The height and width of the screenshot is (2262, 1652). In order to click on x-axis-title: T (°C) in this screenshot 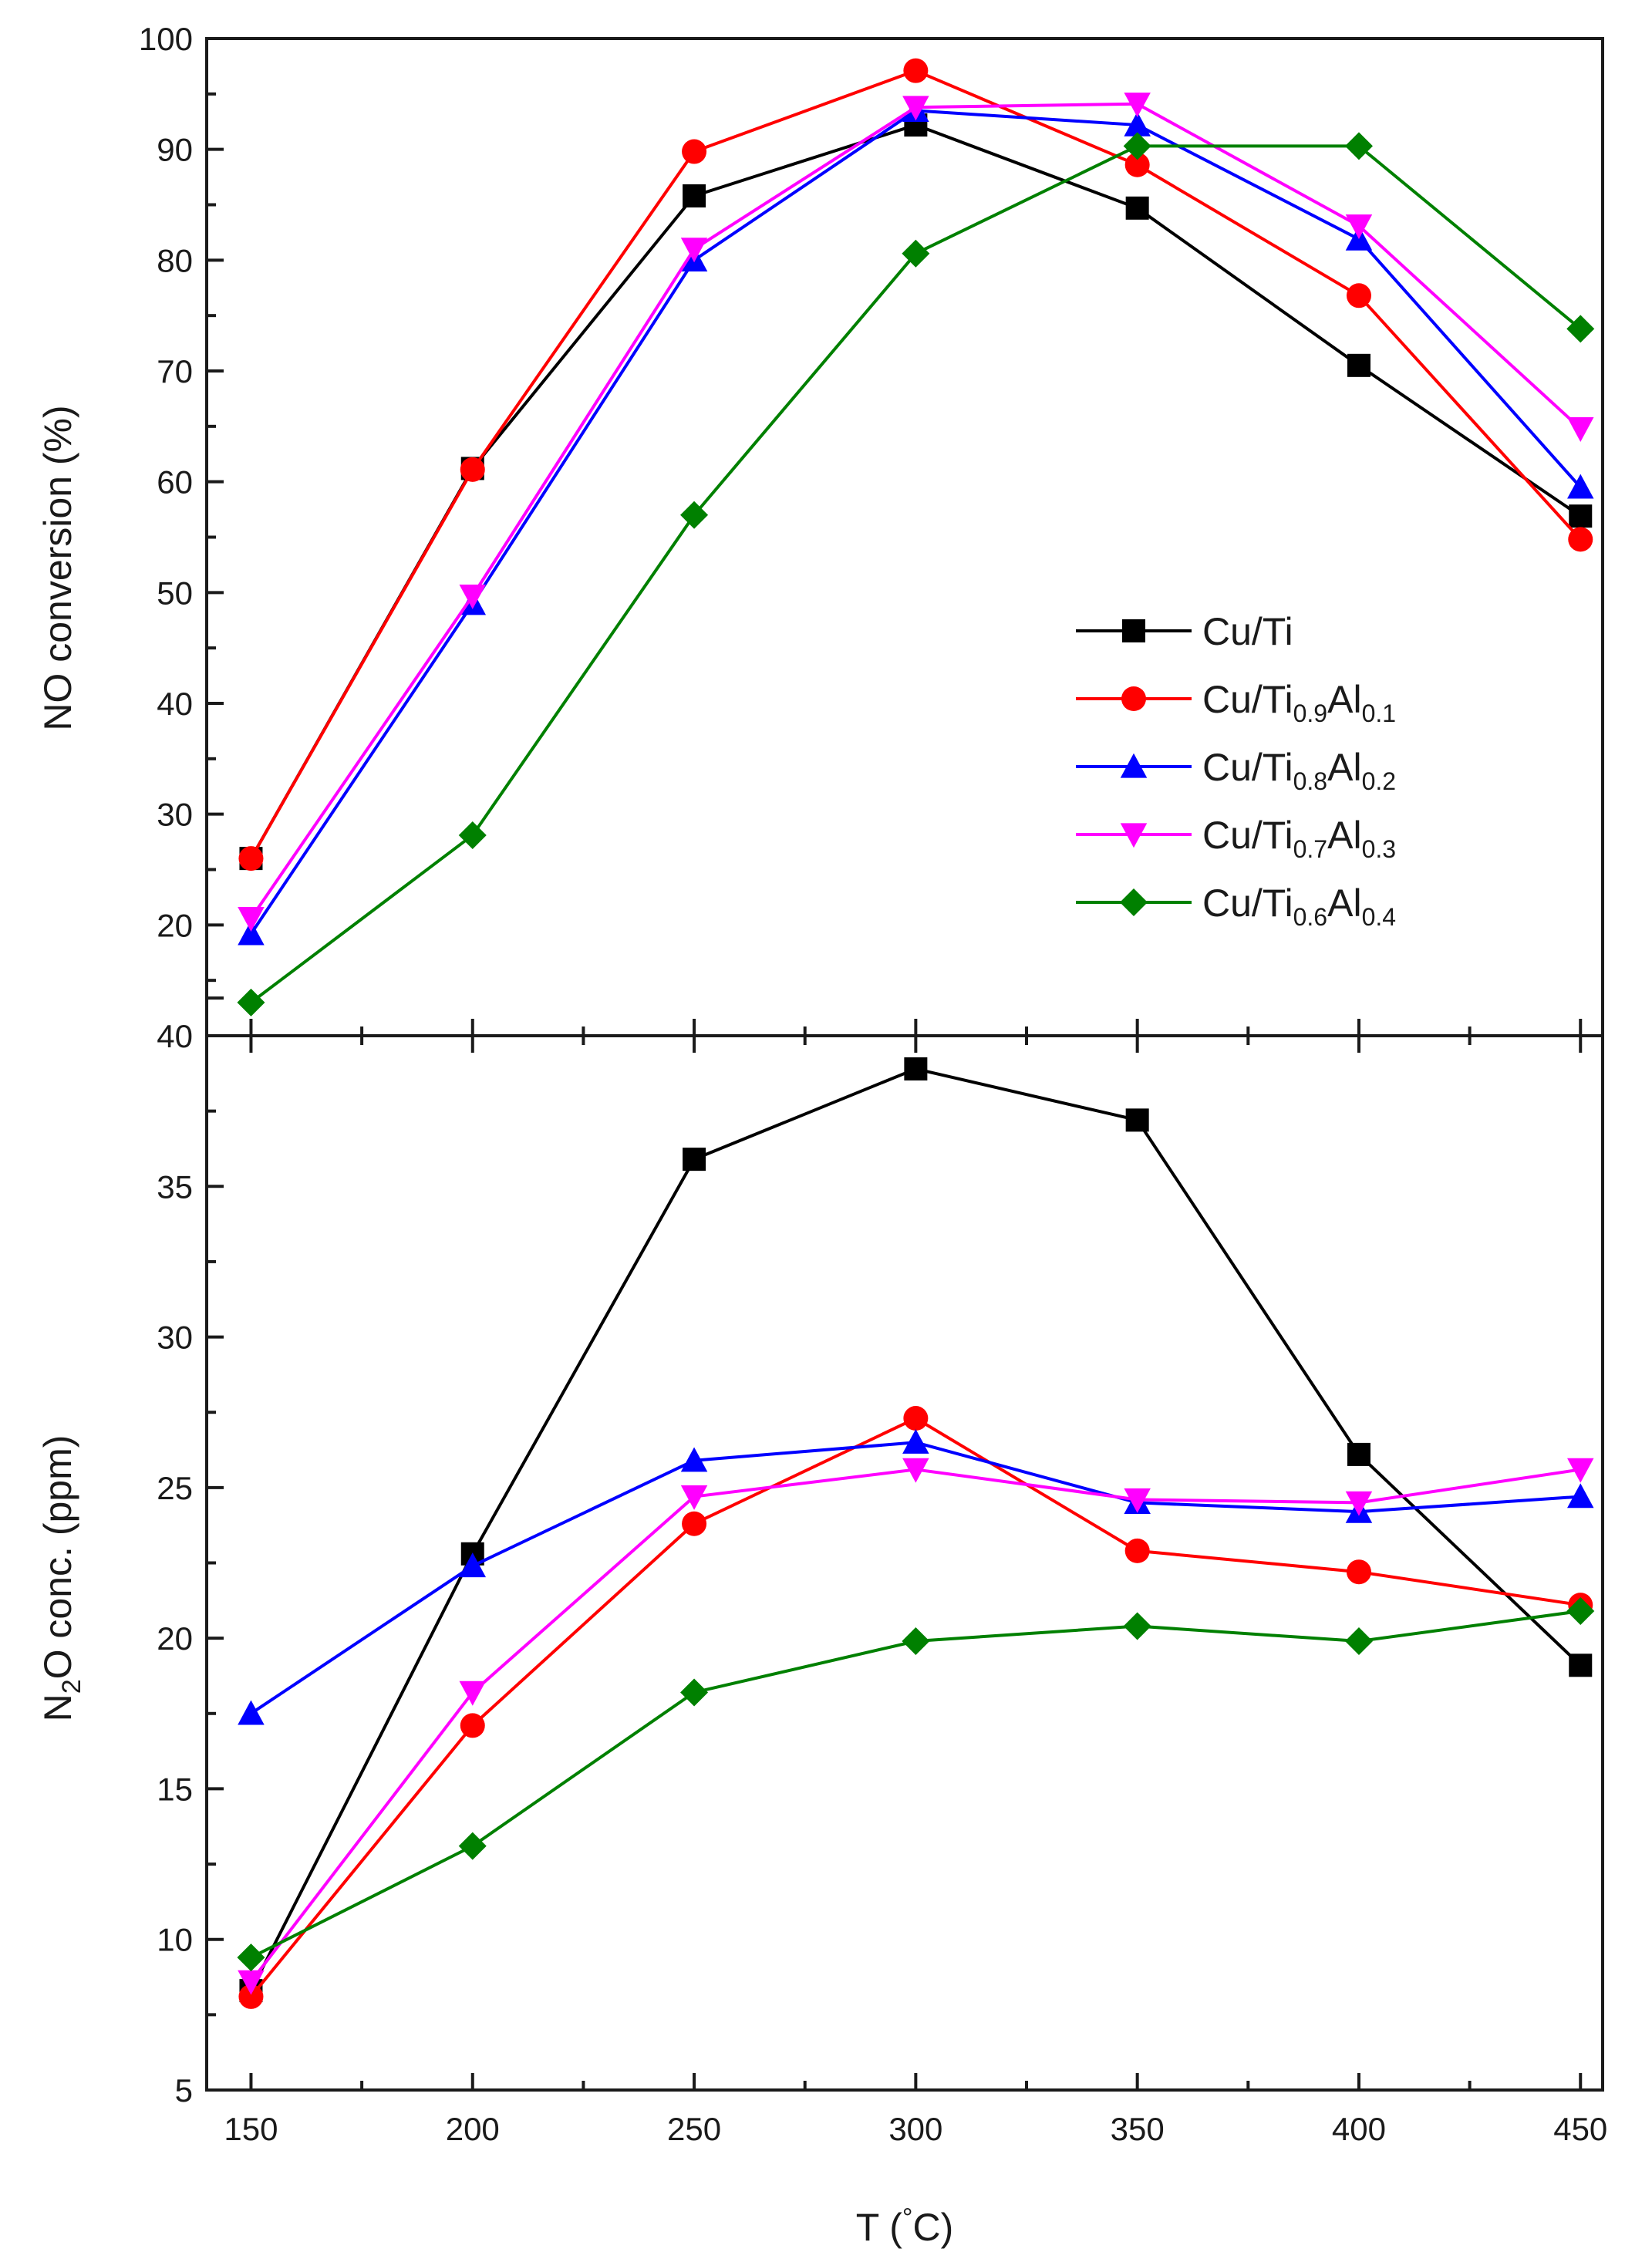, I will do `click(905, 2226)`.